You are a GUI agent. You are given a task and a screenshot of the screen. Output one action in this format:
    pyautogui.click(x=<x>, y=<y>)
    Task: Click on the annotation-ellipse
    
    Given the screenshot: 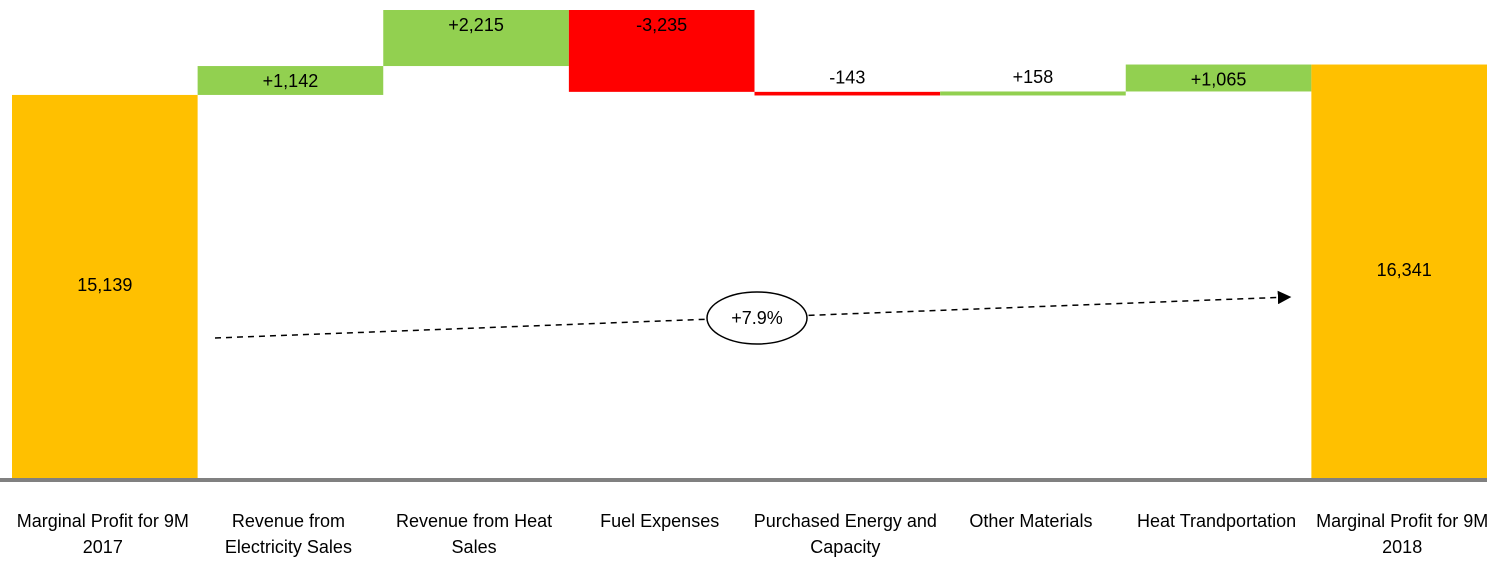 What is the action you would take?
    pyautogui.click(x=757, y=318)
    